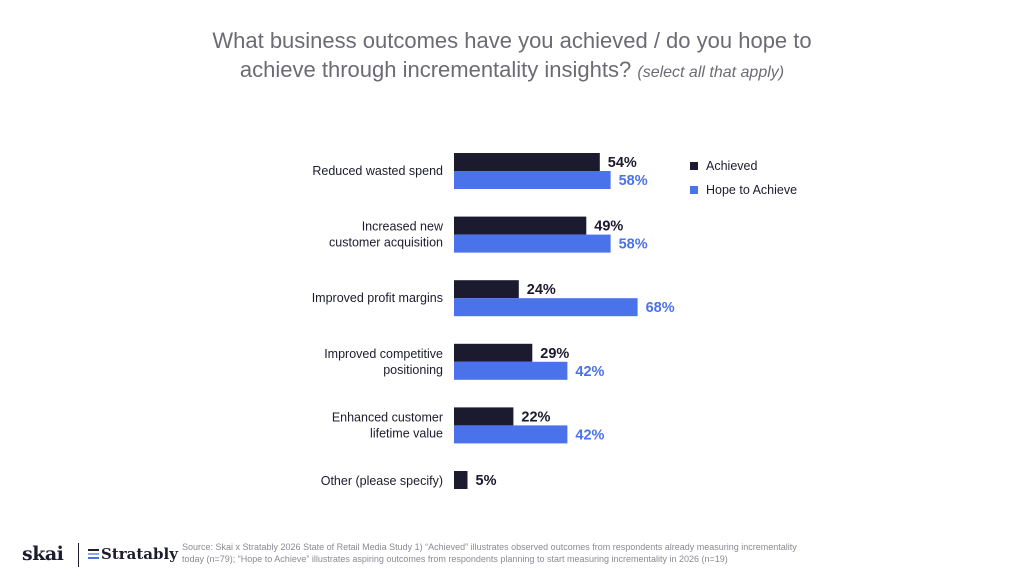 The height and width of the screenshot is (576, 1024). I want to click on legend-swatch-achieved, so click(694, 166).